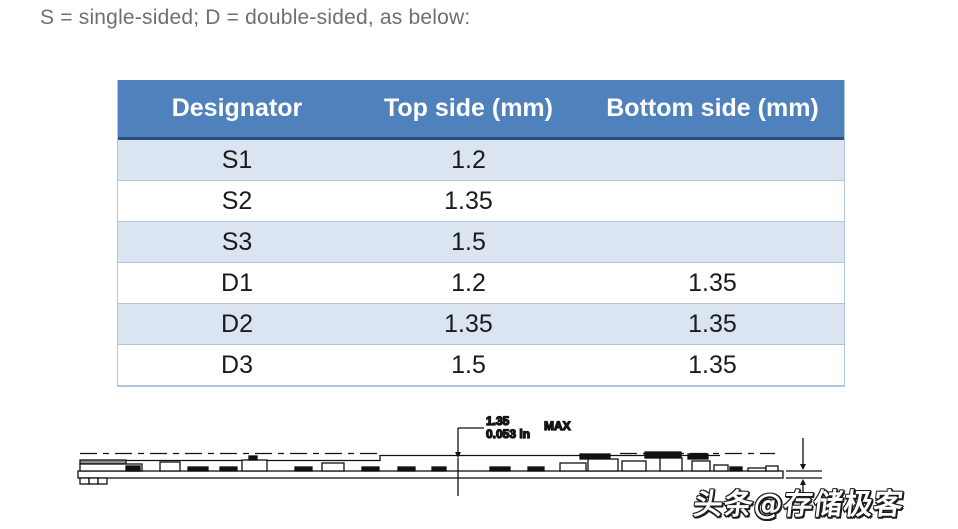 This screenshot has width=958, height=529. What do you see at coordinates (111, 465) in the screenshot?
I see `left-component-stack` at bounding box center [111, 465].